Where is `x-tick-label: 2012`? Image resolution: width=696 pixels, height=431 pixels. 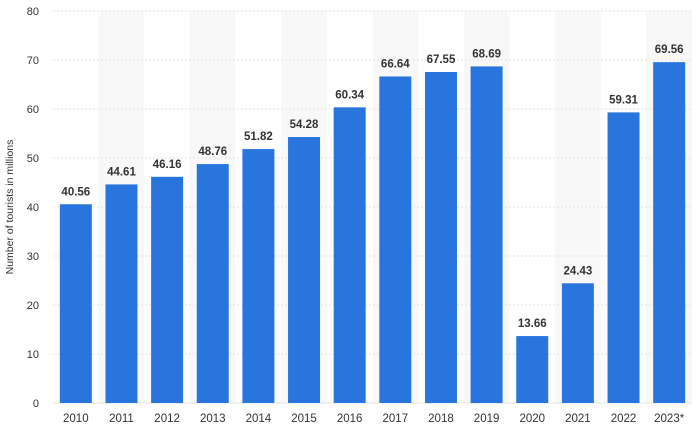
x-tick-label: 2012 is located at coordinates (167, 419).